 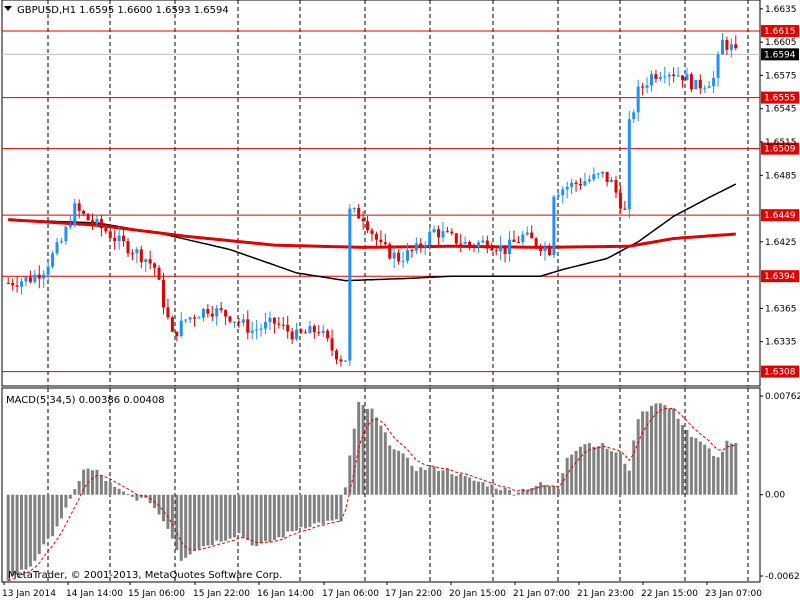 I want to click on time-axis-label: 17 Jan 22:00, so click(x=413, y=594).